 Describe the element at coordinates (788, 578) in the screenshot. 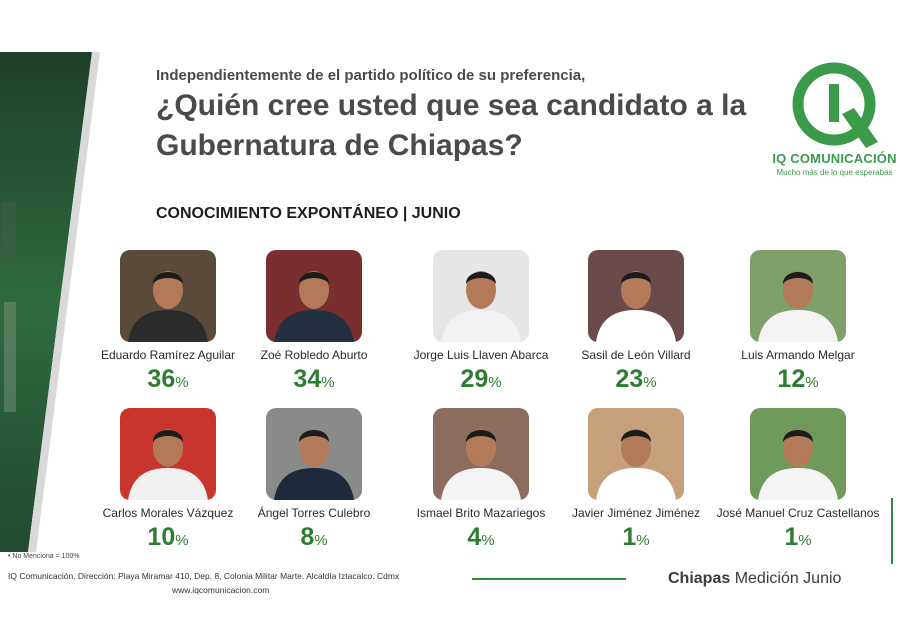

I see `footer-edition-text: Medición Junio` at that location.